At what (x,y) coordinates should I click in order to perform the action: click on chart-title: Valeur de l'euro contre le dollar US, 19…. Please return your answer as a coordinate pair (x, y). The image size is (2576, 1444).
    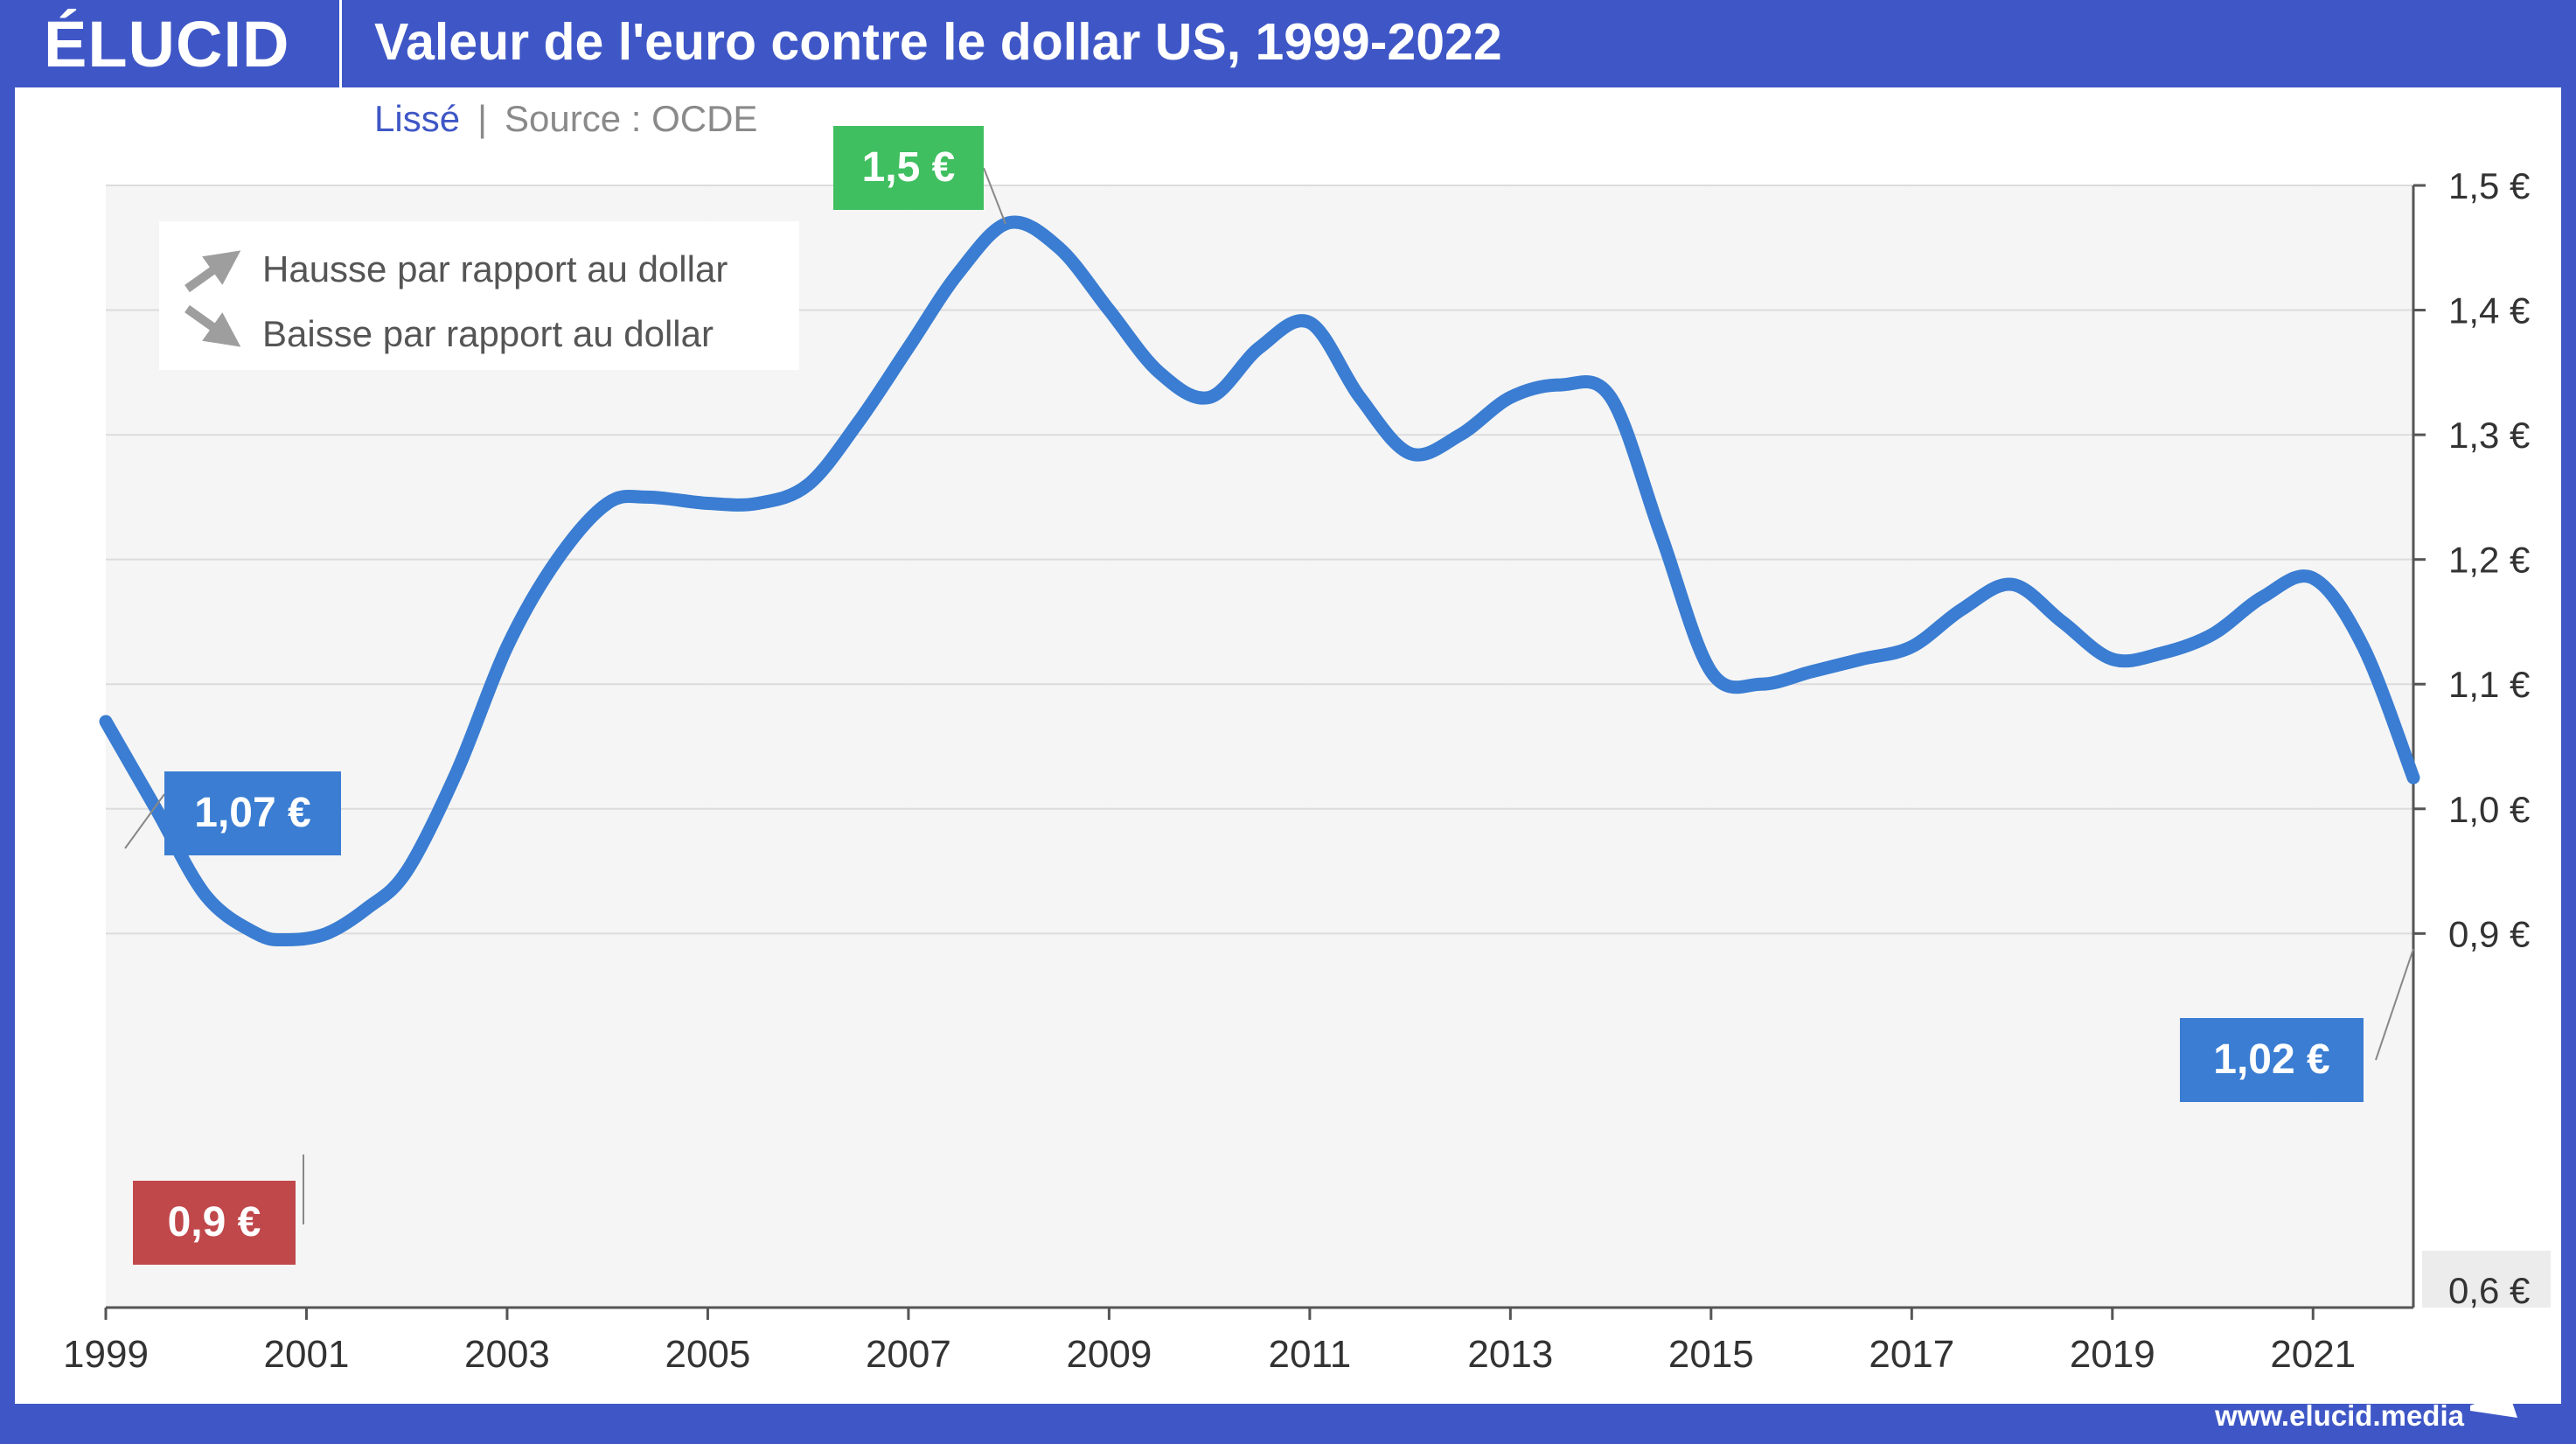
    Looking at the image, I should click on (938, 42).